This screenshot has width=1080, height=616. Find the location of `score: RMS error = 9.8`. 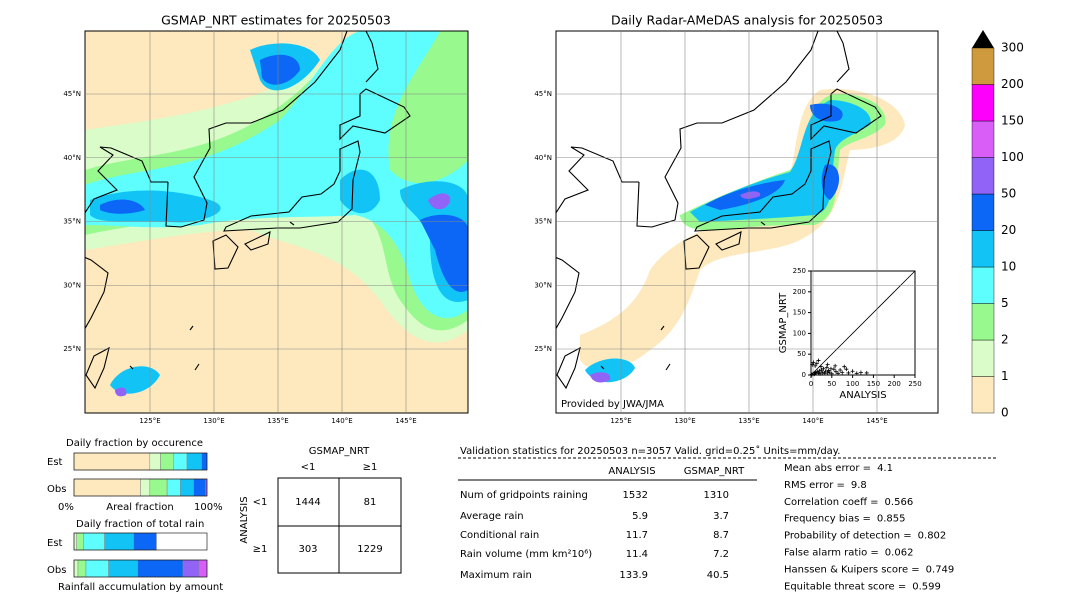

score: RMS error = 9.8 is located at coordinates (825, 485).